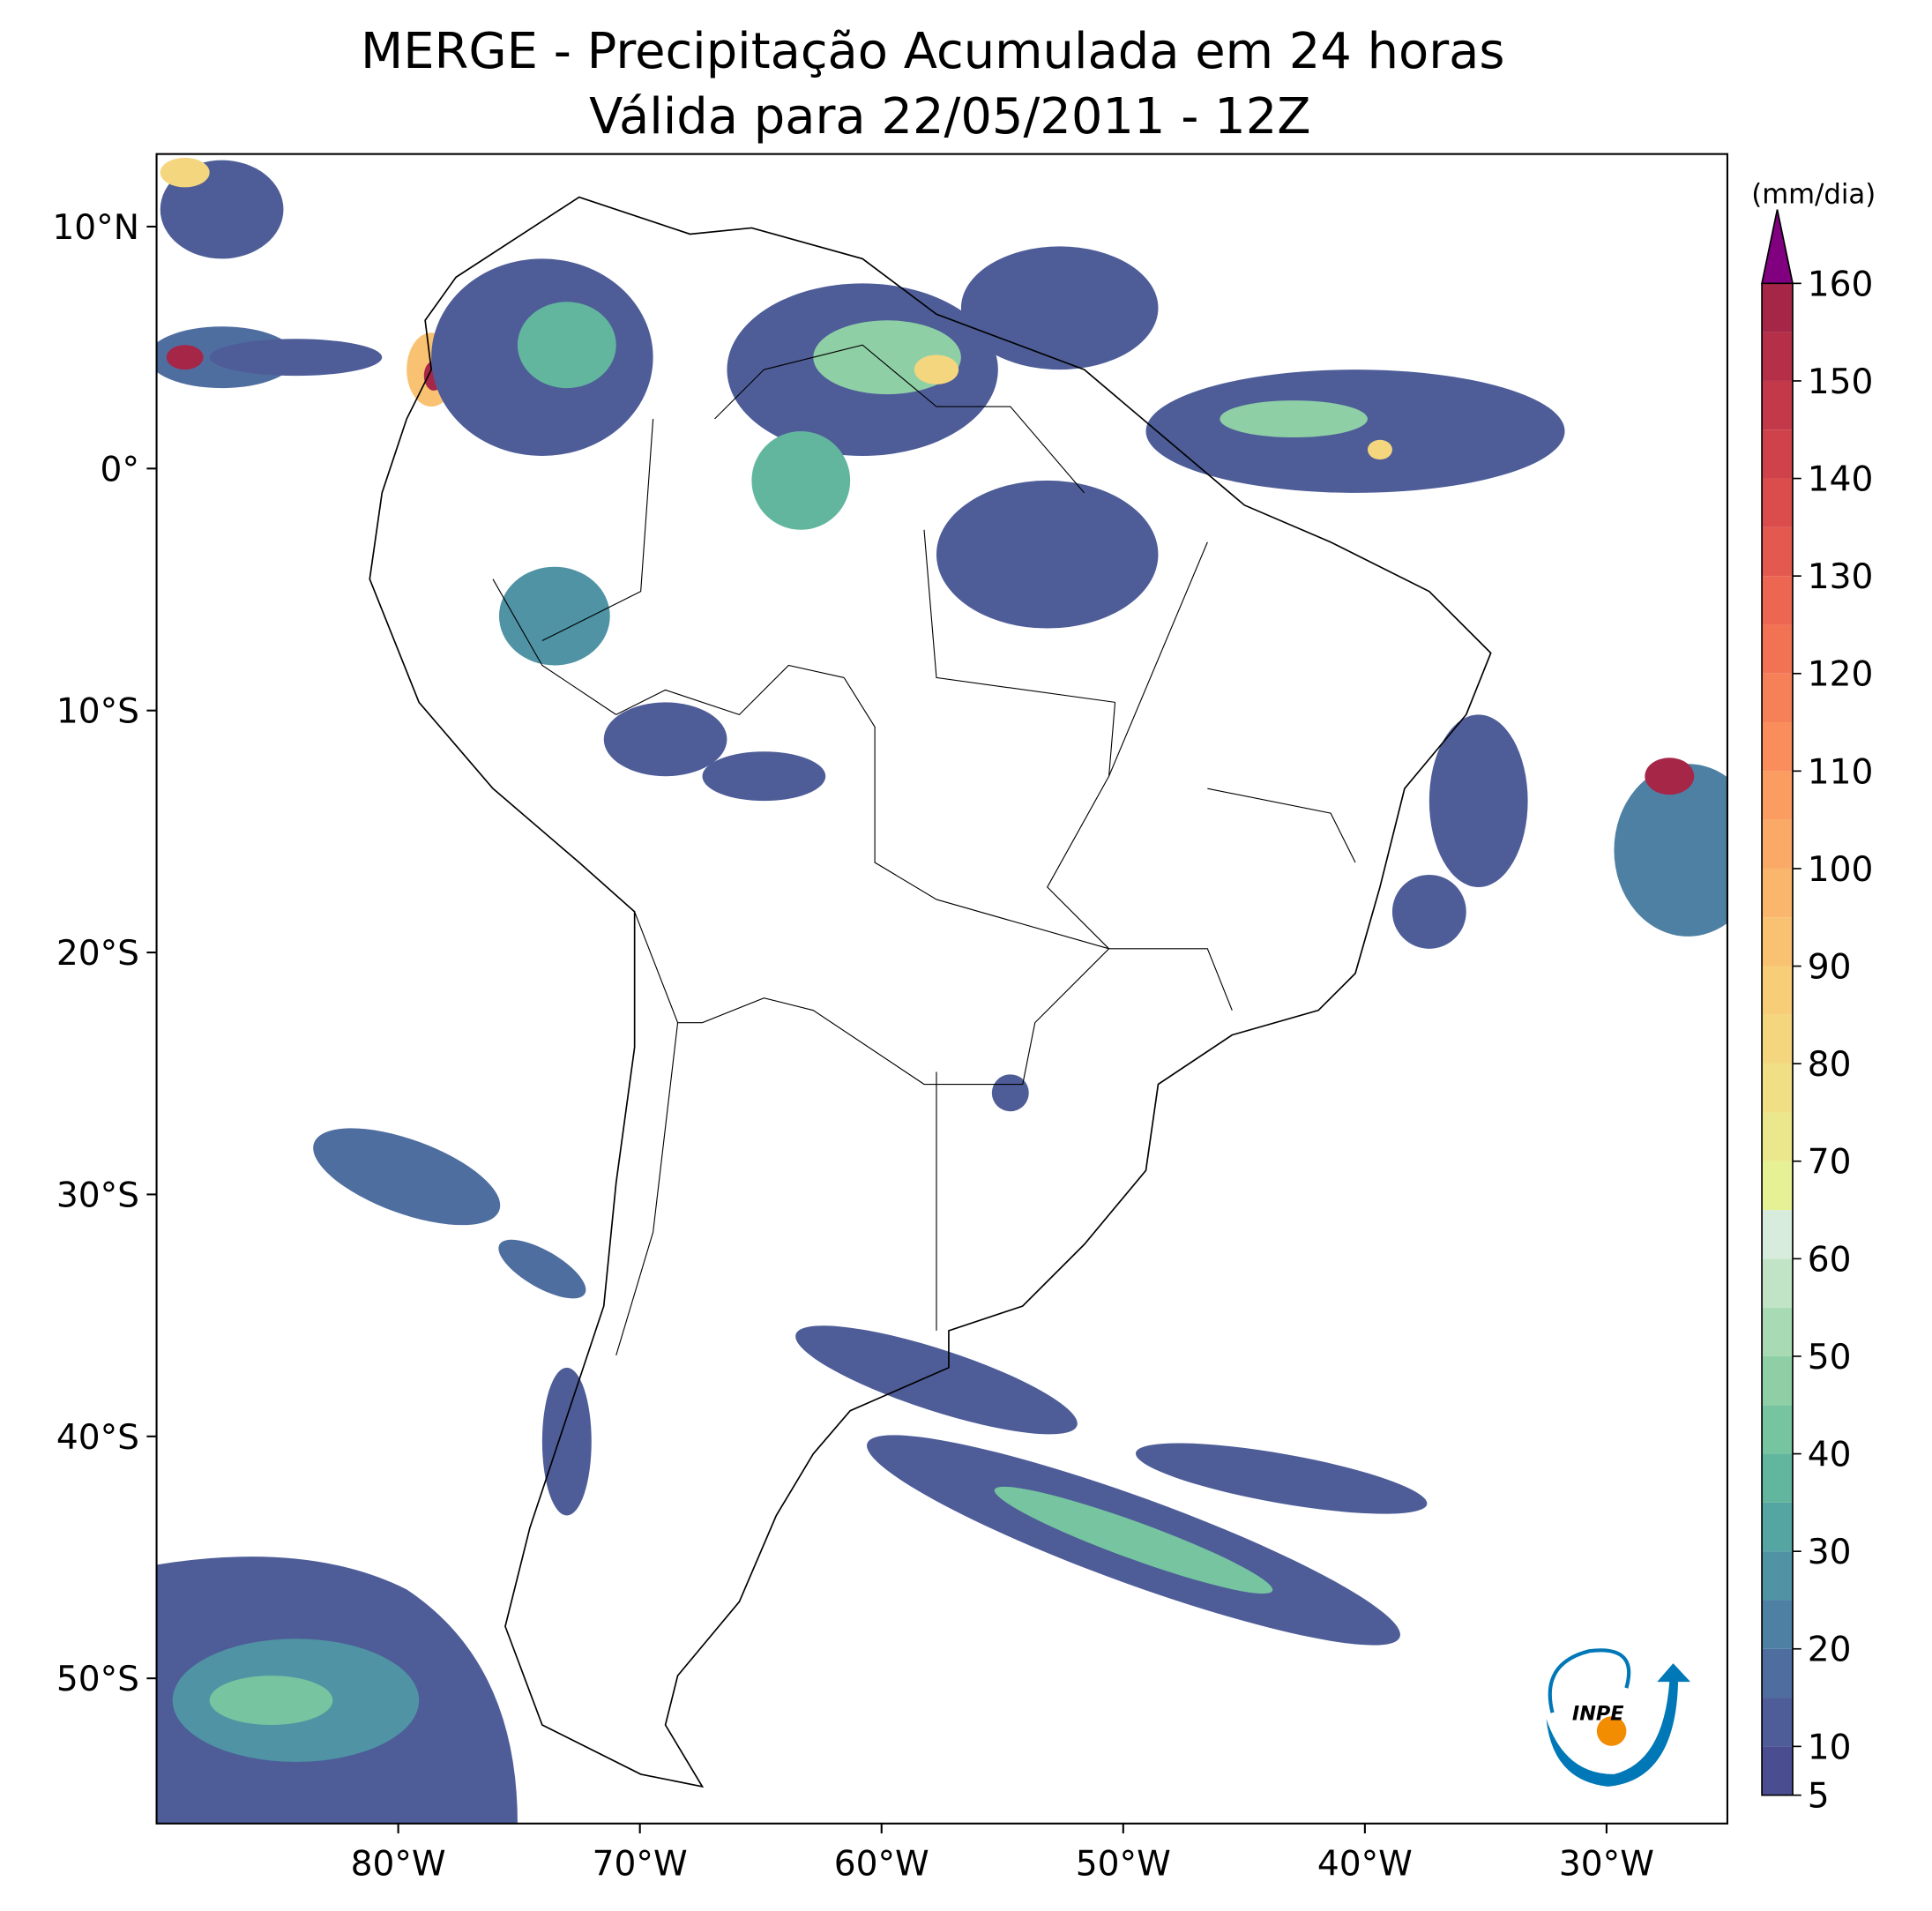 Image resolution: width=1932 pixels, height=1911 pixels. Describe the element at coordinates (1830, 1747) in the screenshot. I see `colorbar-tick-label: 10` at that location.